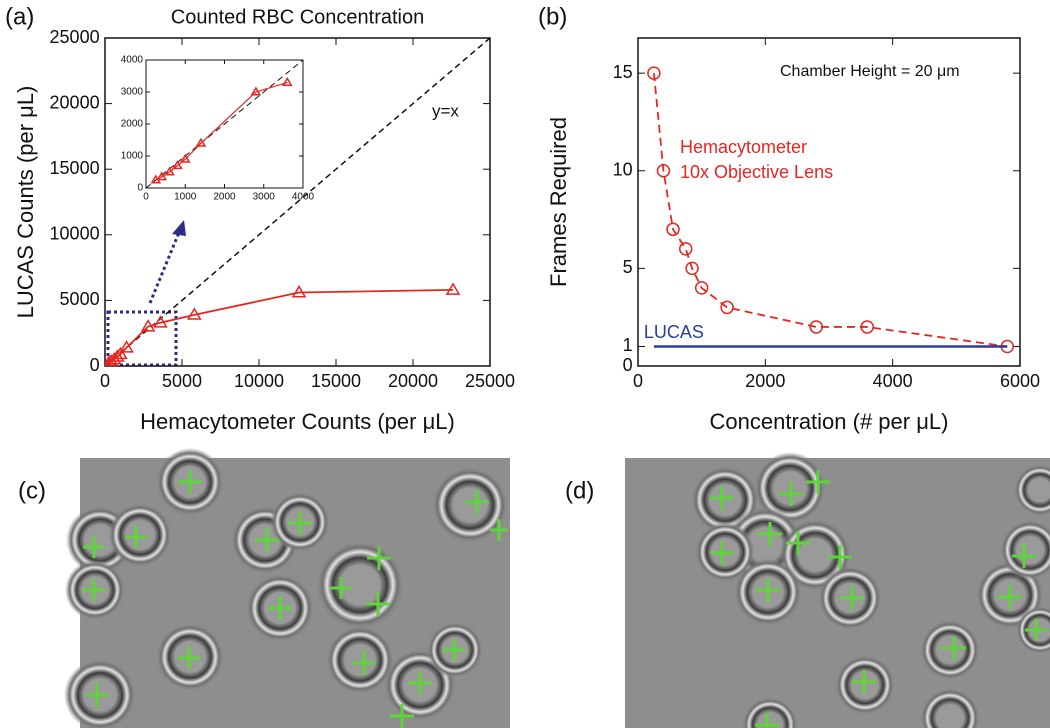 This screenshot has height=728, width=1050. Describe the element at coordinates (297, 17) in the screenshot. I see `chart-title: Counted RBC Concentration` at that location.